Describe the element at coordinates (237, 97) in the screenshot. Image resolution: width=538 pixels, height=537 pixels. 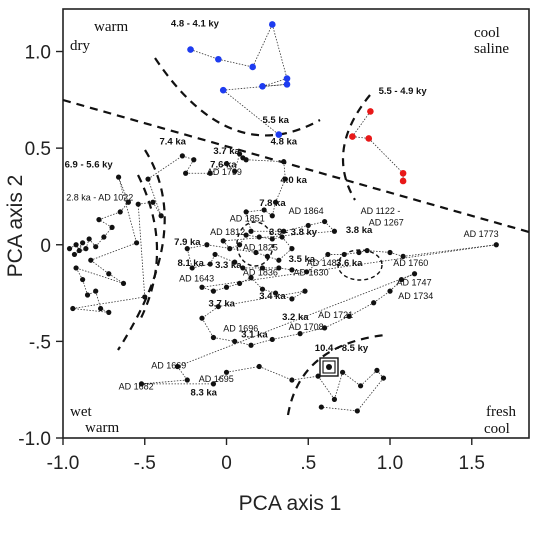
I see `blue-group-arc` at that location.